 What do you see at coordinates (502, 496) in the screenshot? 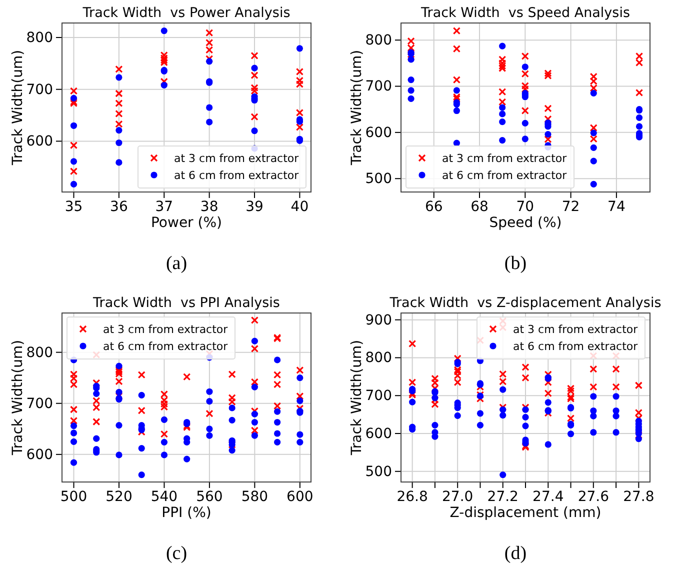
I see `x-tick-label: 27.2` at bounding box center [502, 496].